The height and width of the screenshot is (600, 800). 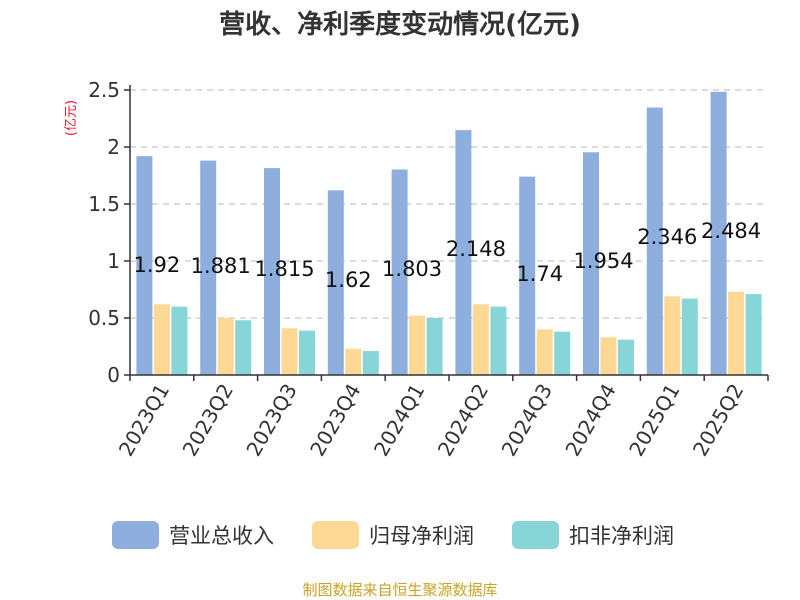 I want to click on y-tick-label: 2.5, so click(x=104, y=90).